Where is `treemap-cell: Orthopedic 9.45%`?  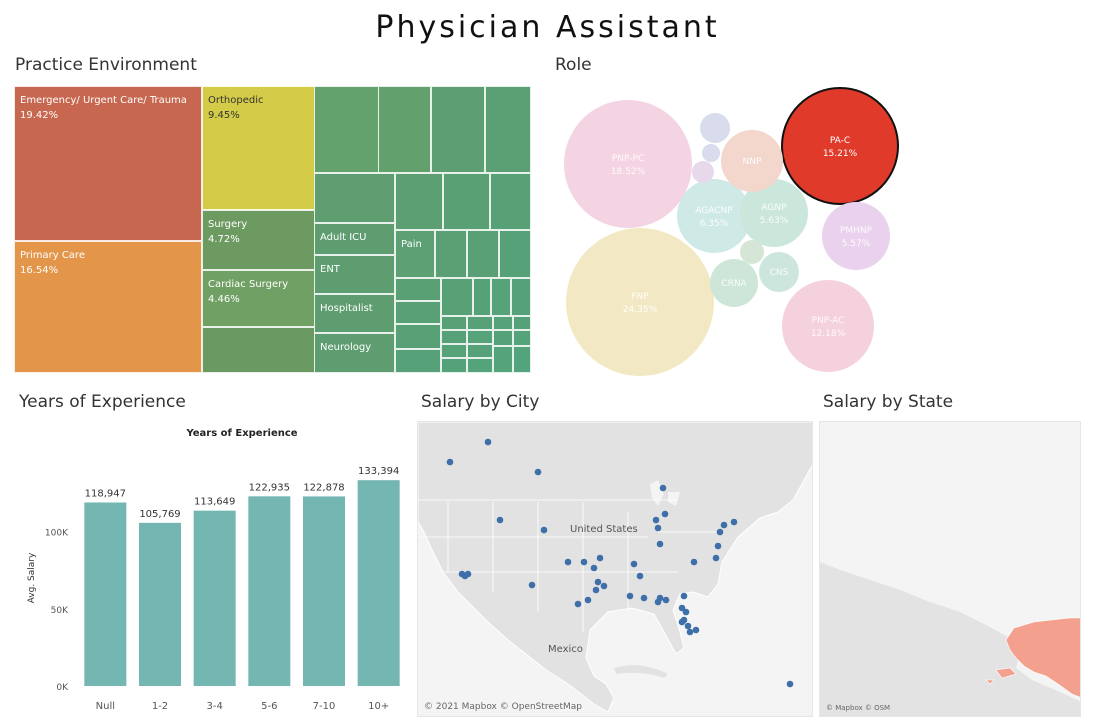
treemap-cell: Orthopedic 9.45% is located at coordinates (258, 148).